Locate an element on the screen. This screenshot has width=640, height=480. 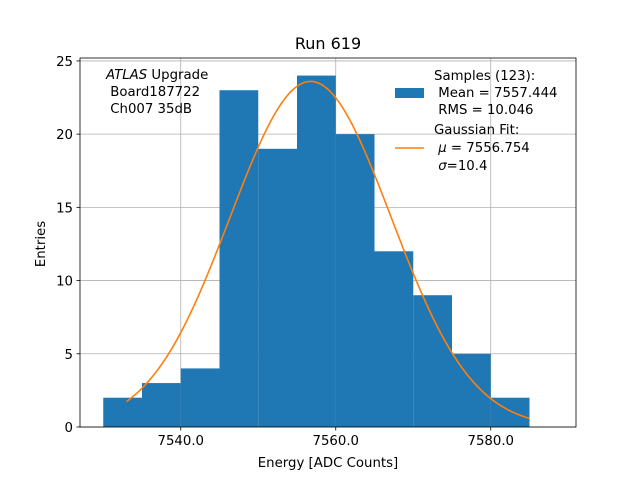
sigma-symbol: σ is located at coordinates (442, 166).